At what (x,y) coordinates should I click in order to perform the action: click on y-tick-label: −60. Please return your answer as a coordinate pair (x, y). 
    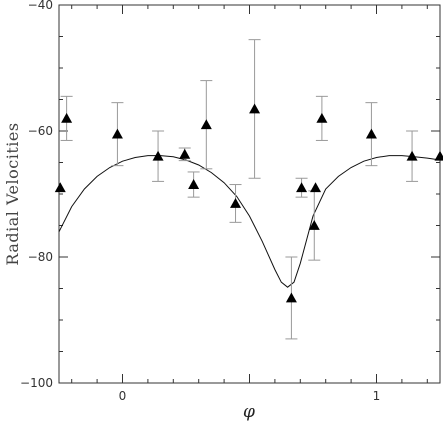
    Looking at the image, I should click on (40, 131).